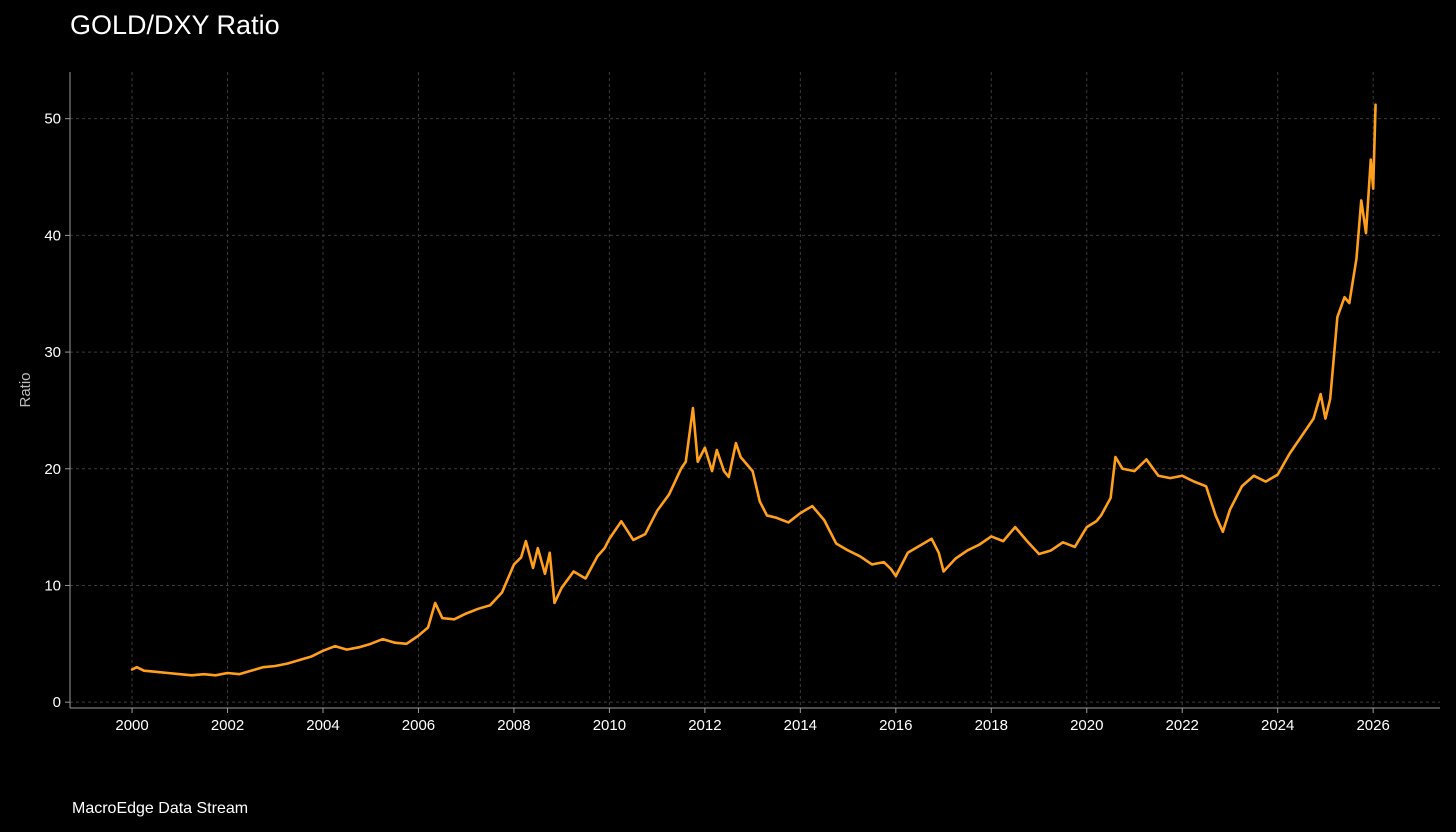 The height and width of the screenshot is (832, 1456). Describe the element at coordinates (895, 725) in the screenshot. I see `x-tick-label: 2016` at that location.